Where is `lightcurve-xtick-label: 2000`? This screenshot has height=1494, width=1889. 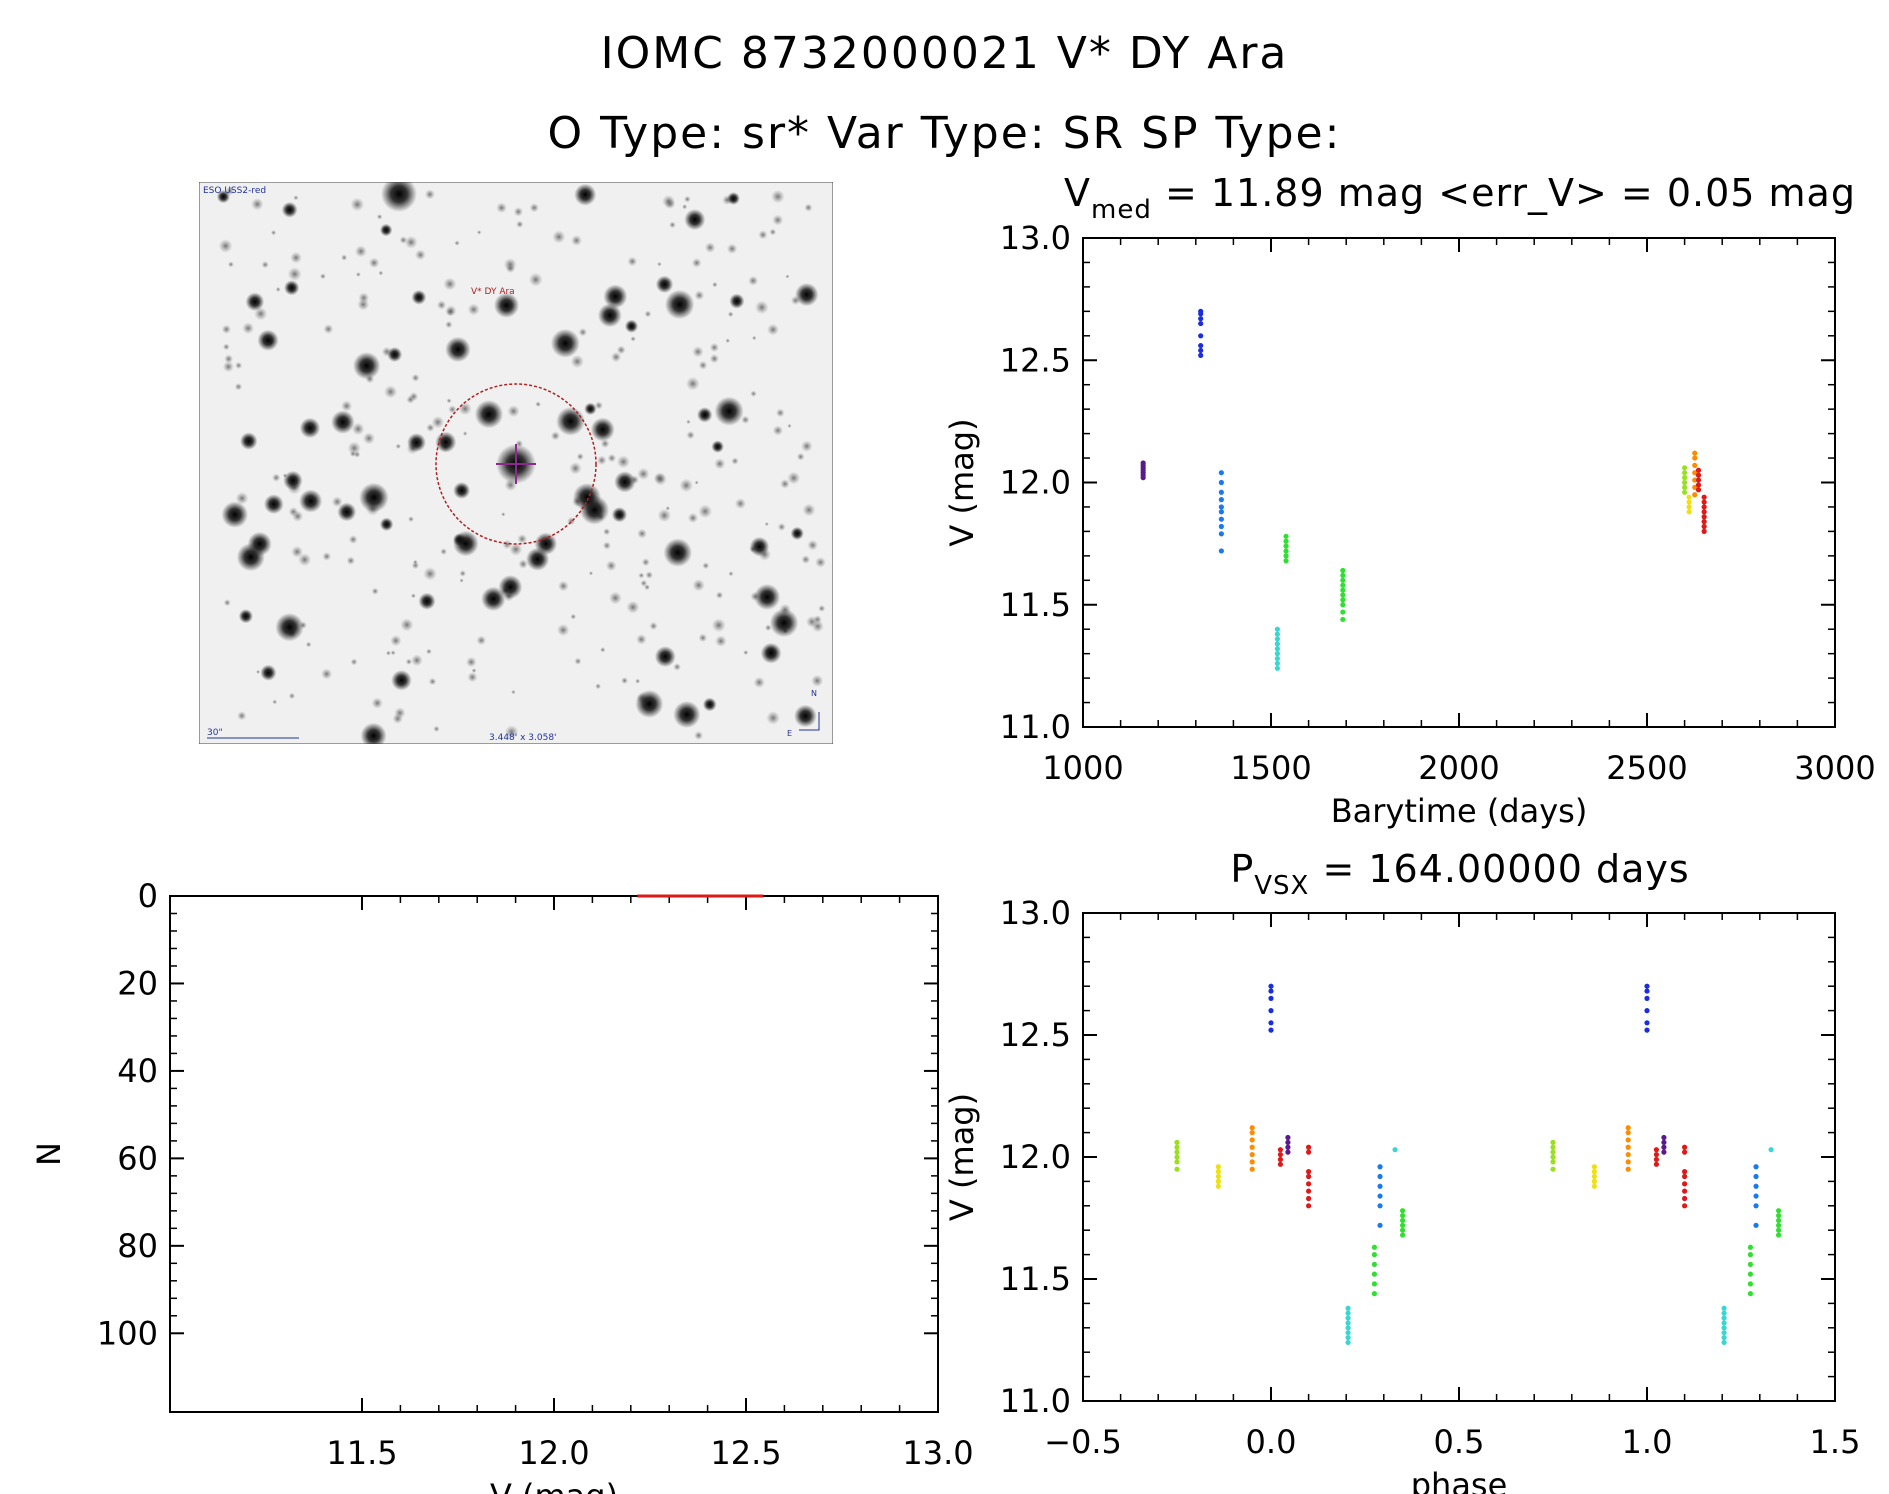 lightcurve-xtick-label: 2000 is located at coordinates (1458, 768).